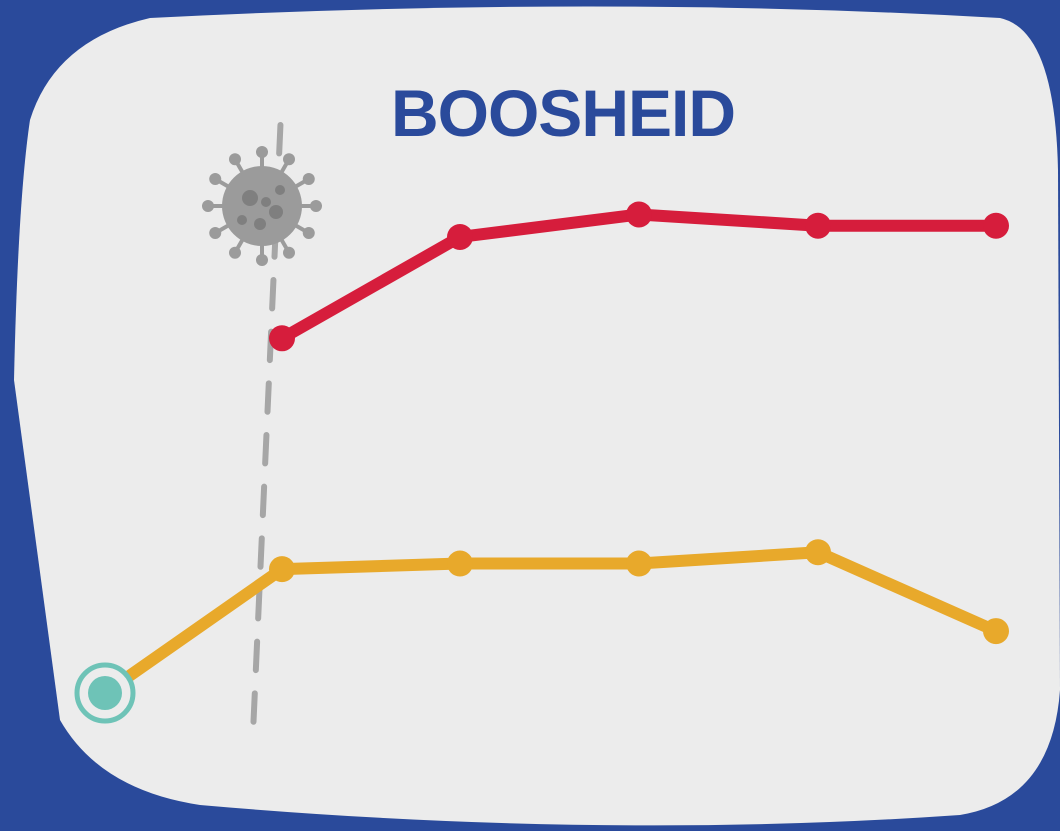 This screenshot has width=1060, height=831. What do you see at coordinates (267, 423) in the screenshot?
I see `dashed-annotation-line` at bounding box center [267, 423].